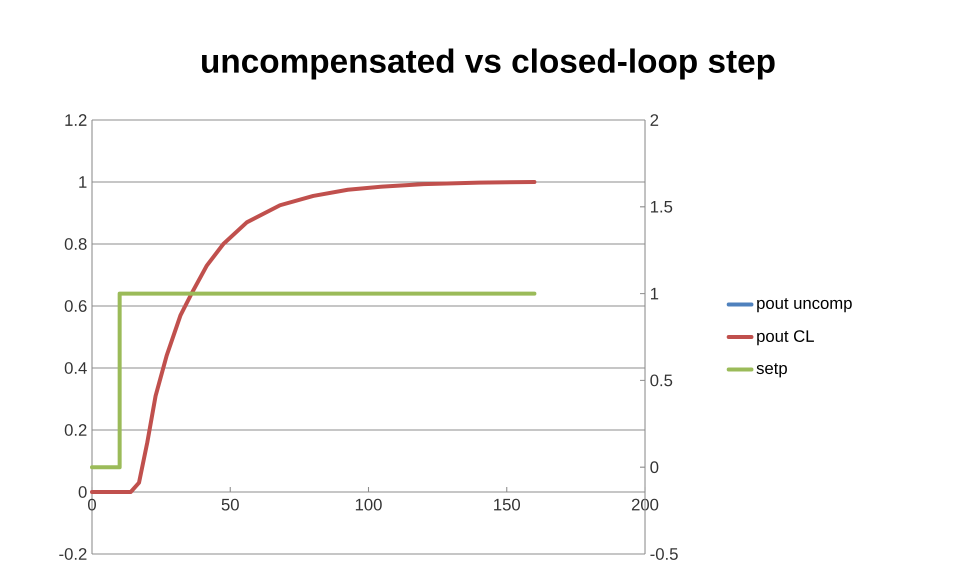 The width and height of the screenshot is (960, 582). What do you see at coordinates (654, 467) in the screenshot?
I see `y2-tick-label: 0` at bounding box center [654, 467].